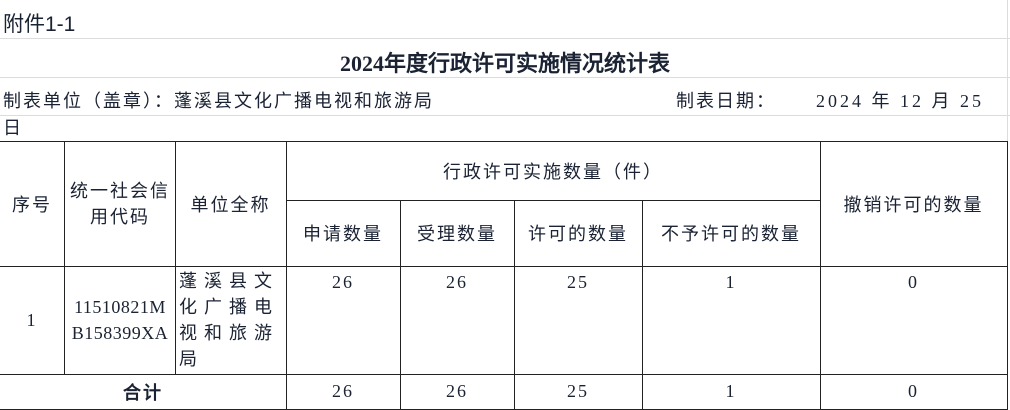  I want to click on header-seq: 序号, so click(32, 204).